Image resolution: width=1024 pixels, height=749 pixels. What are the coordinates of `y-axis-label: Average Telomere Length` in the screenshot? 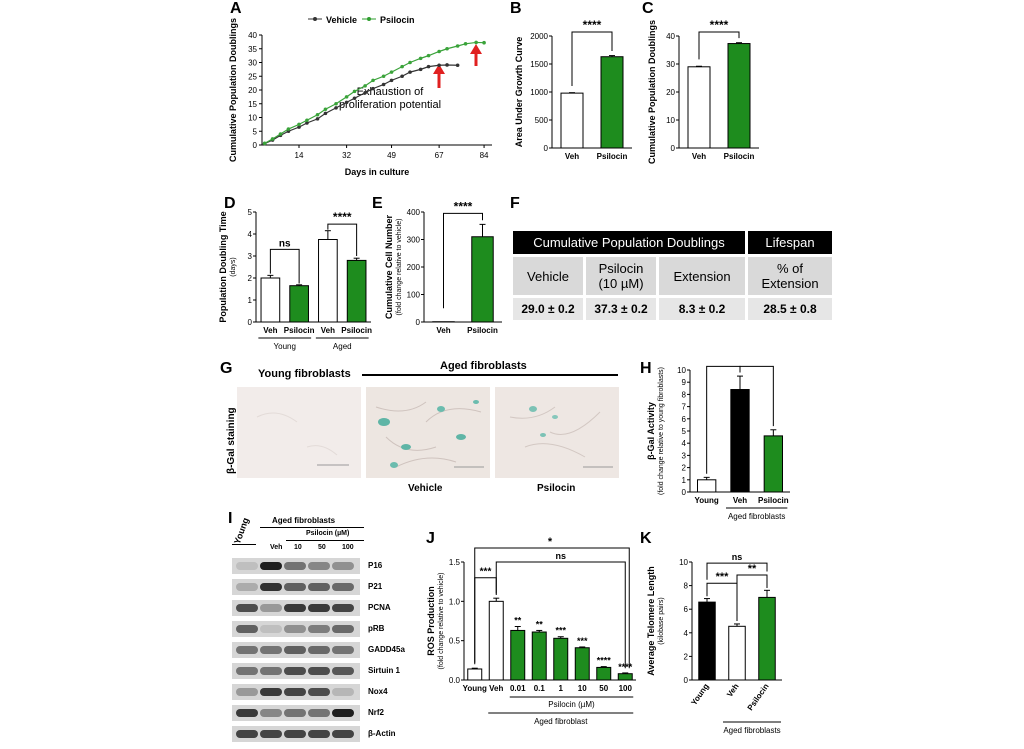 It's located at (651, 621).